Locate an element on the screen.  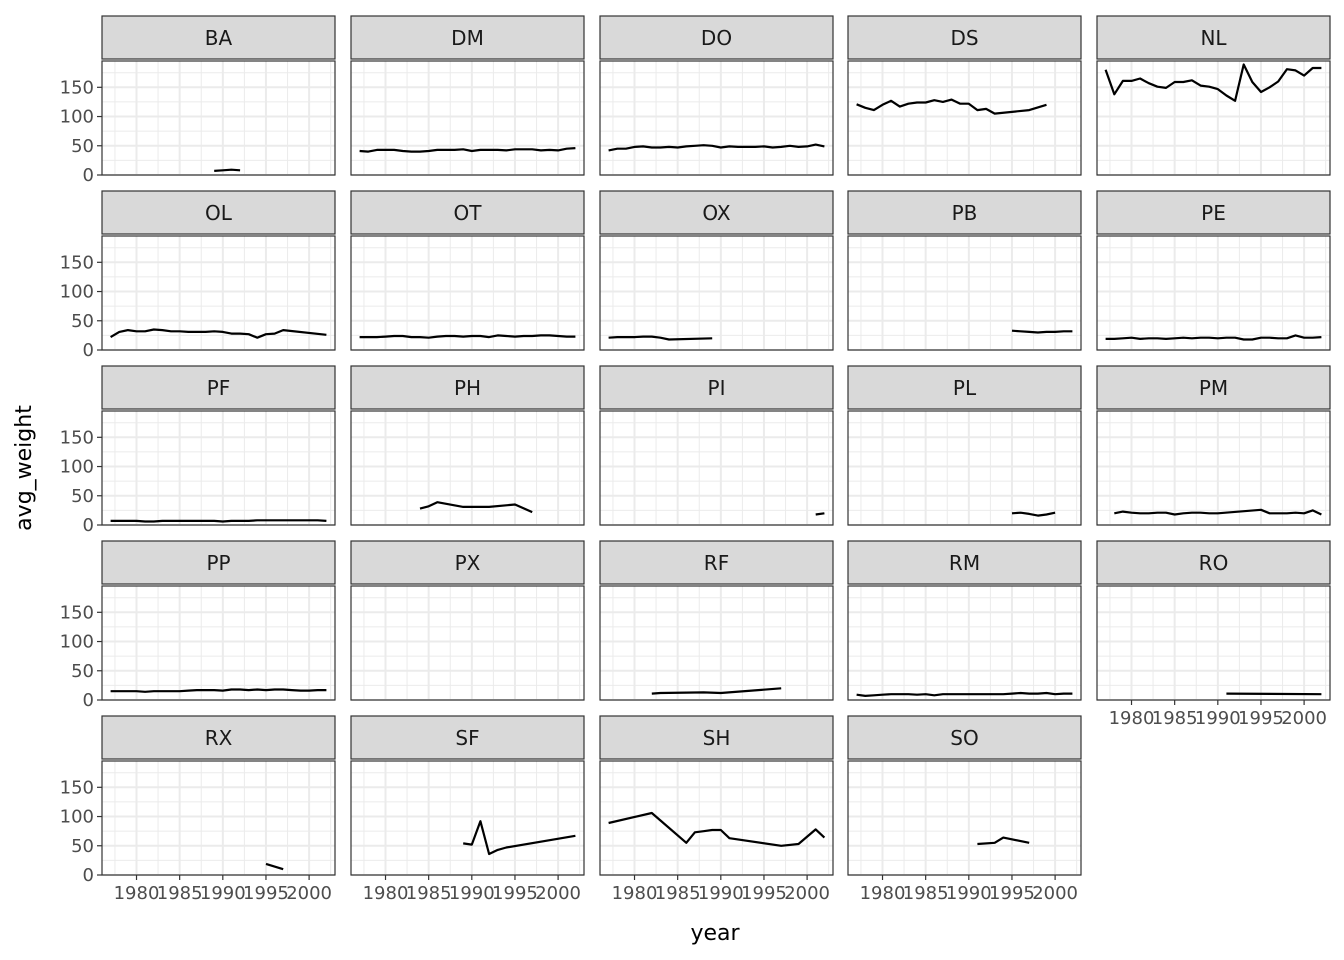
facet-ot: OT is located at coordinates (467, 270).